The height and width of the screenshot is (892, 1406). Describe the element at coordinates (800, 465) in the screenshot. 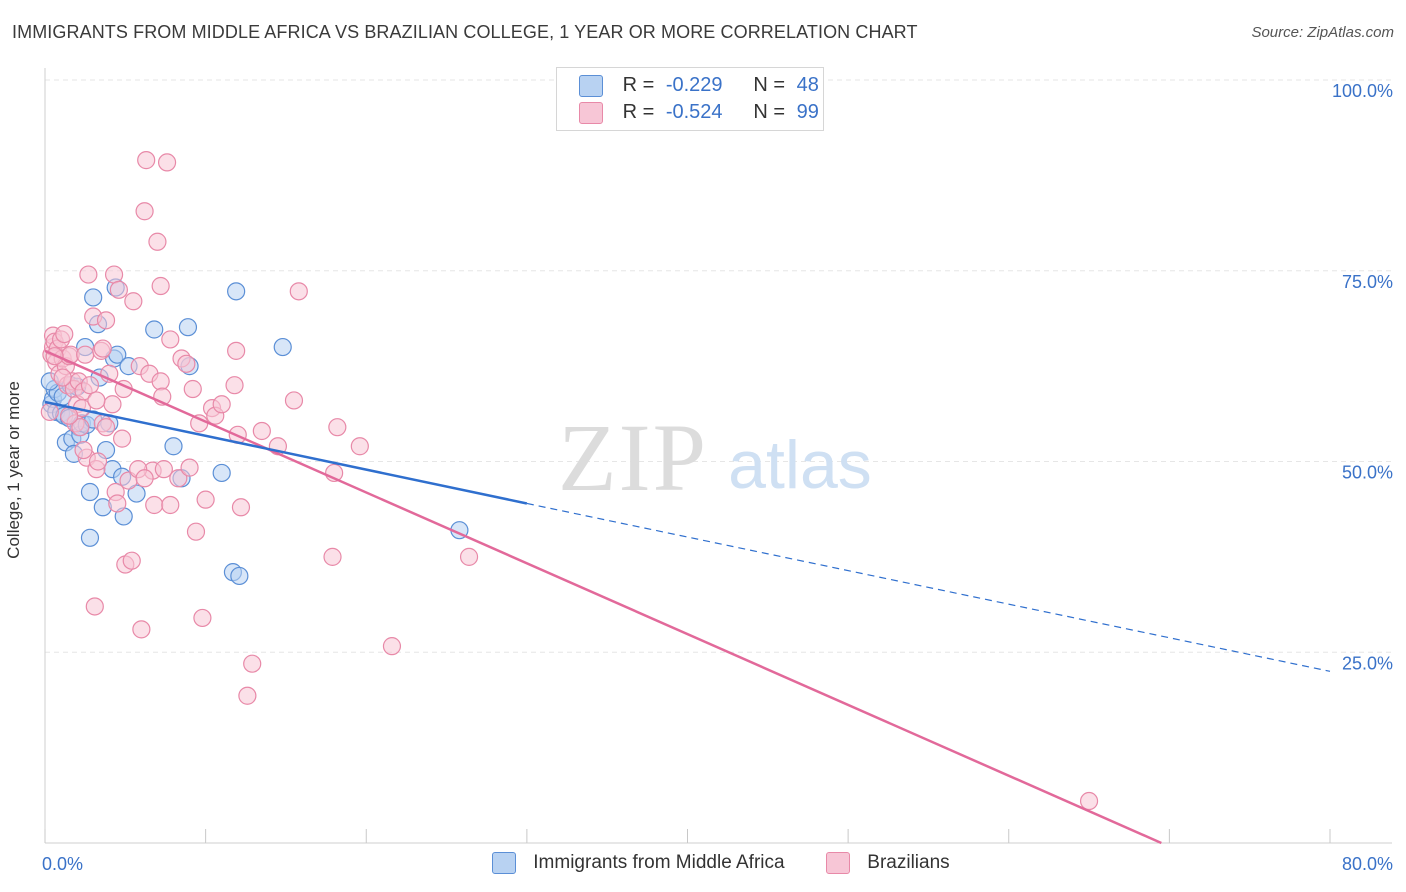

I see `watermark-atlas: atlas` at that location.